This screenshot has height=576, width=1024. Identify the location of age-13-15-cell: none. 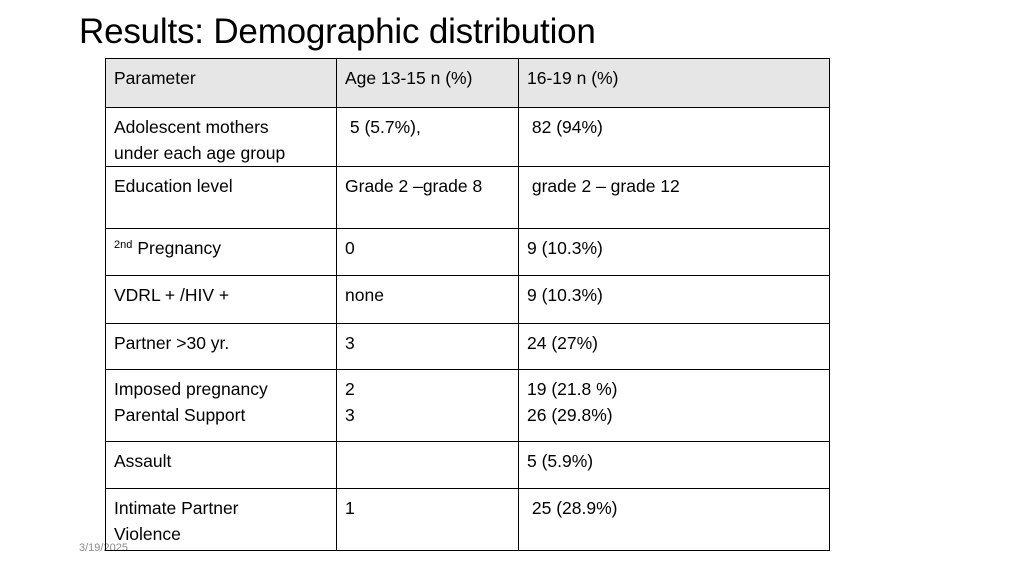
(427, 299).